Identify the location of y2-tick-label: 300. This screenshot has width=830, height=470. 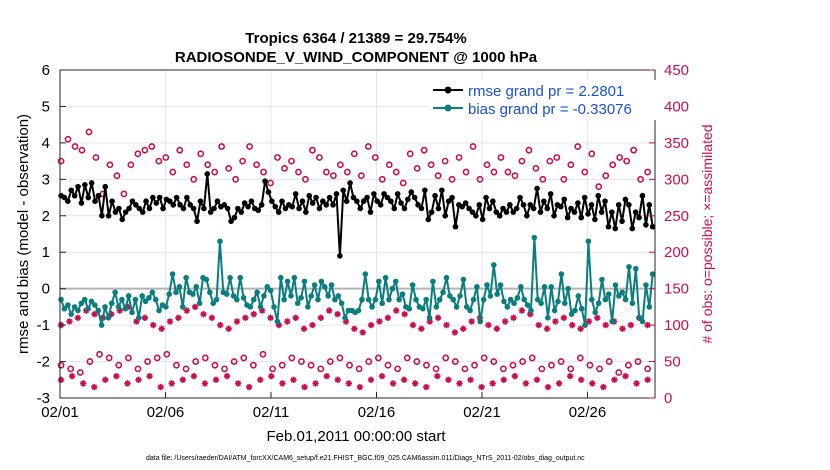
(676, 179).